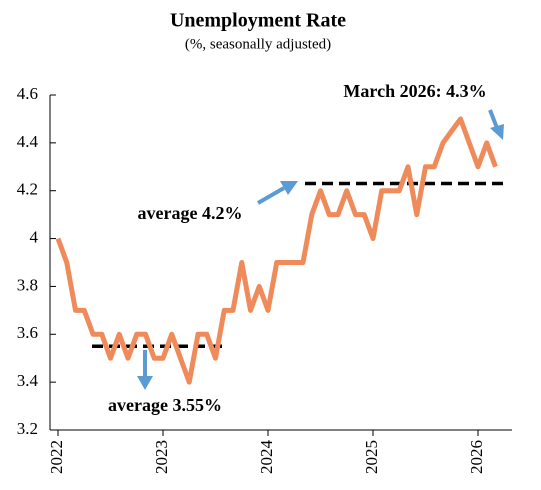 This screenshot has width=541, height=490. What do you see at coordinates (258, 21) in the screenshot?
I see `chart-title: Unemployment Rate` at bounding box center [258, 21].